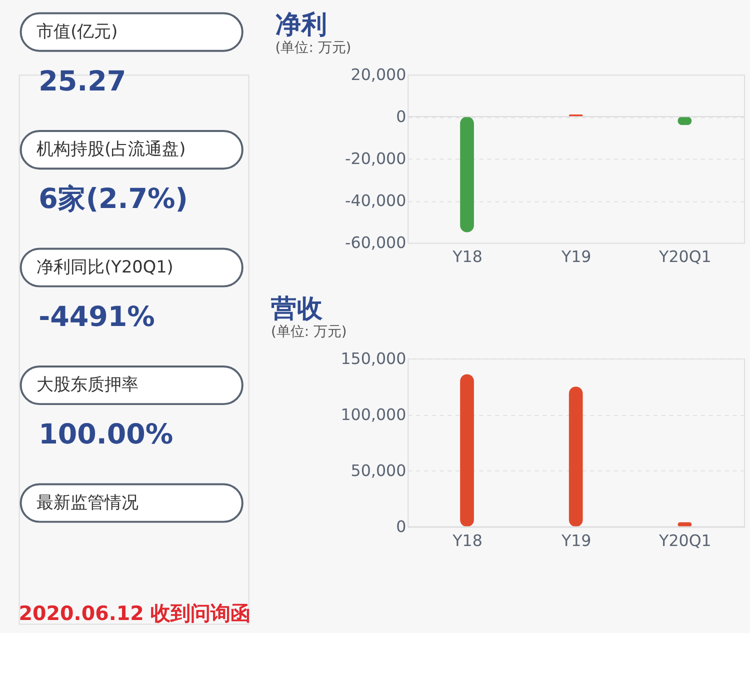 The image size is (750, 676). Describe the element at coordinates (373, 358) in the screenshot. I see `y-tick-label: 150,000` at that location.